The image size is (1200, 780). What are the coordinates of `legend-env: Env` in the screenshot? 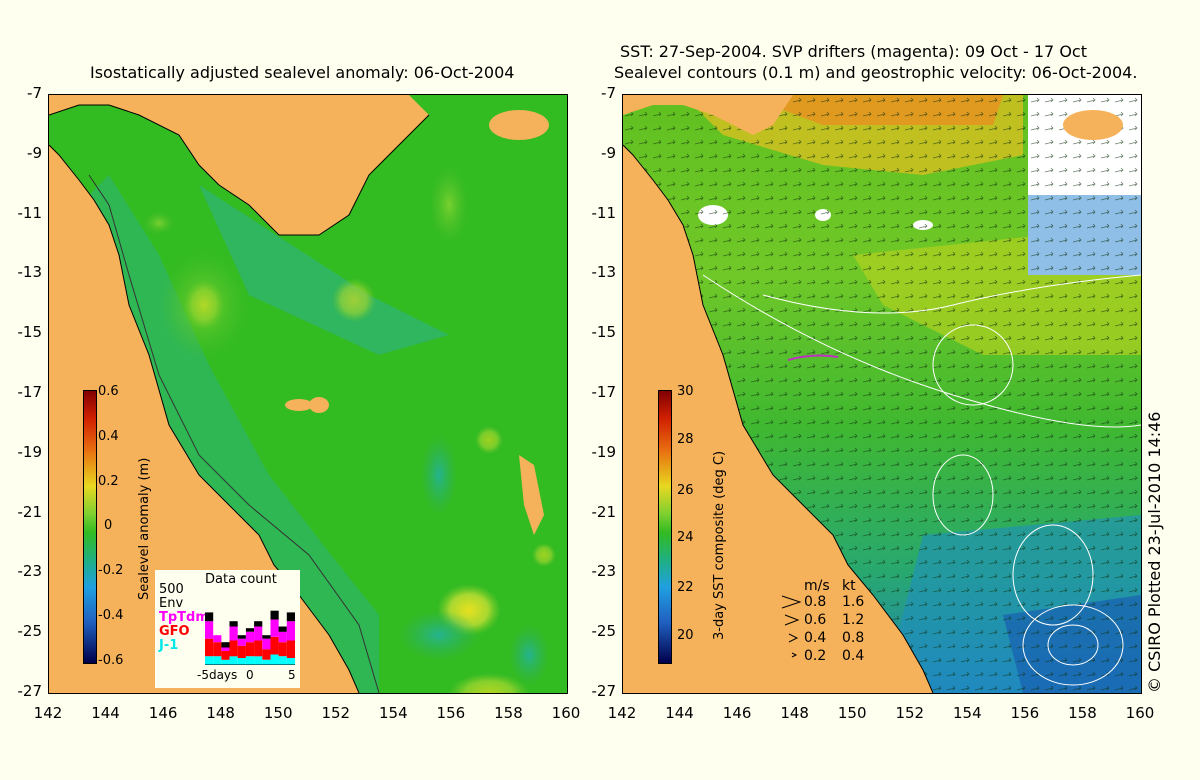 It's located at (171, 603).